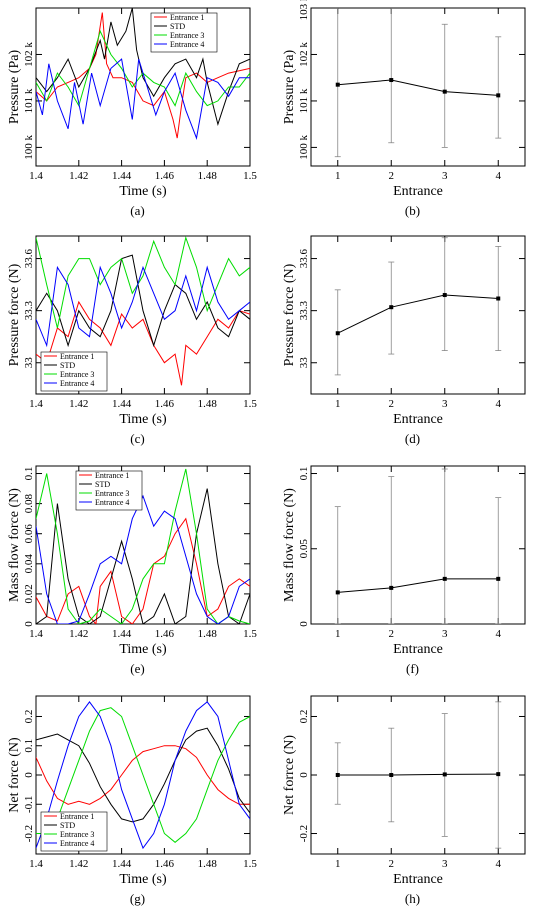 Image resolution: width=550 pixels, height=911 pixels. What do you see at coordinates (29, 100) in the screenshot?
I see `y-tick-label: 101 k` at bounding box center [29, 100].